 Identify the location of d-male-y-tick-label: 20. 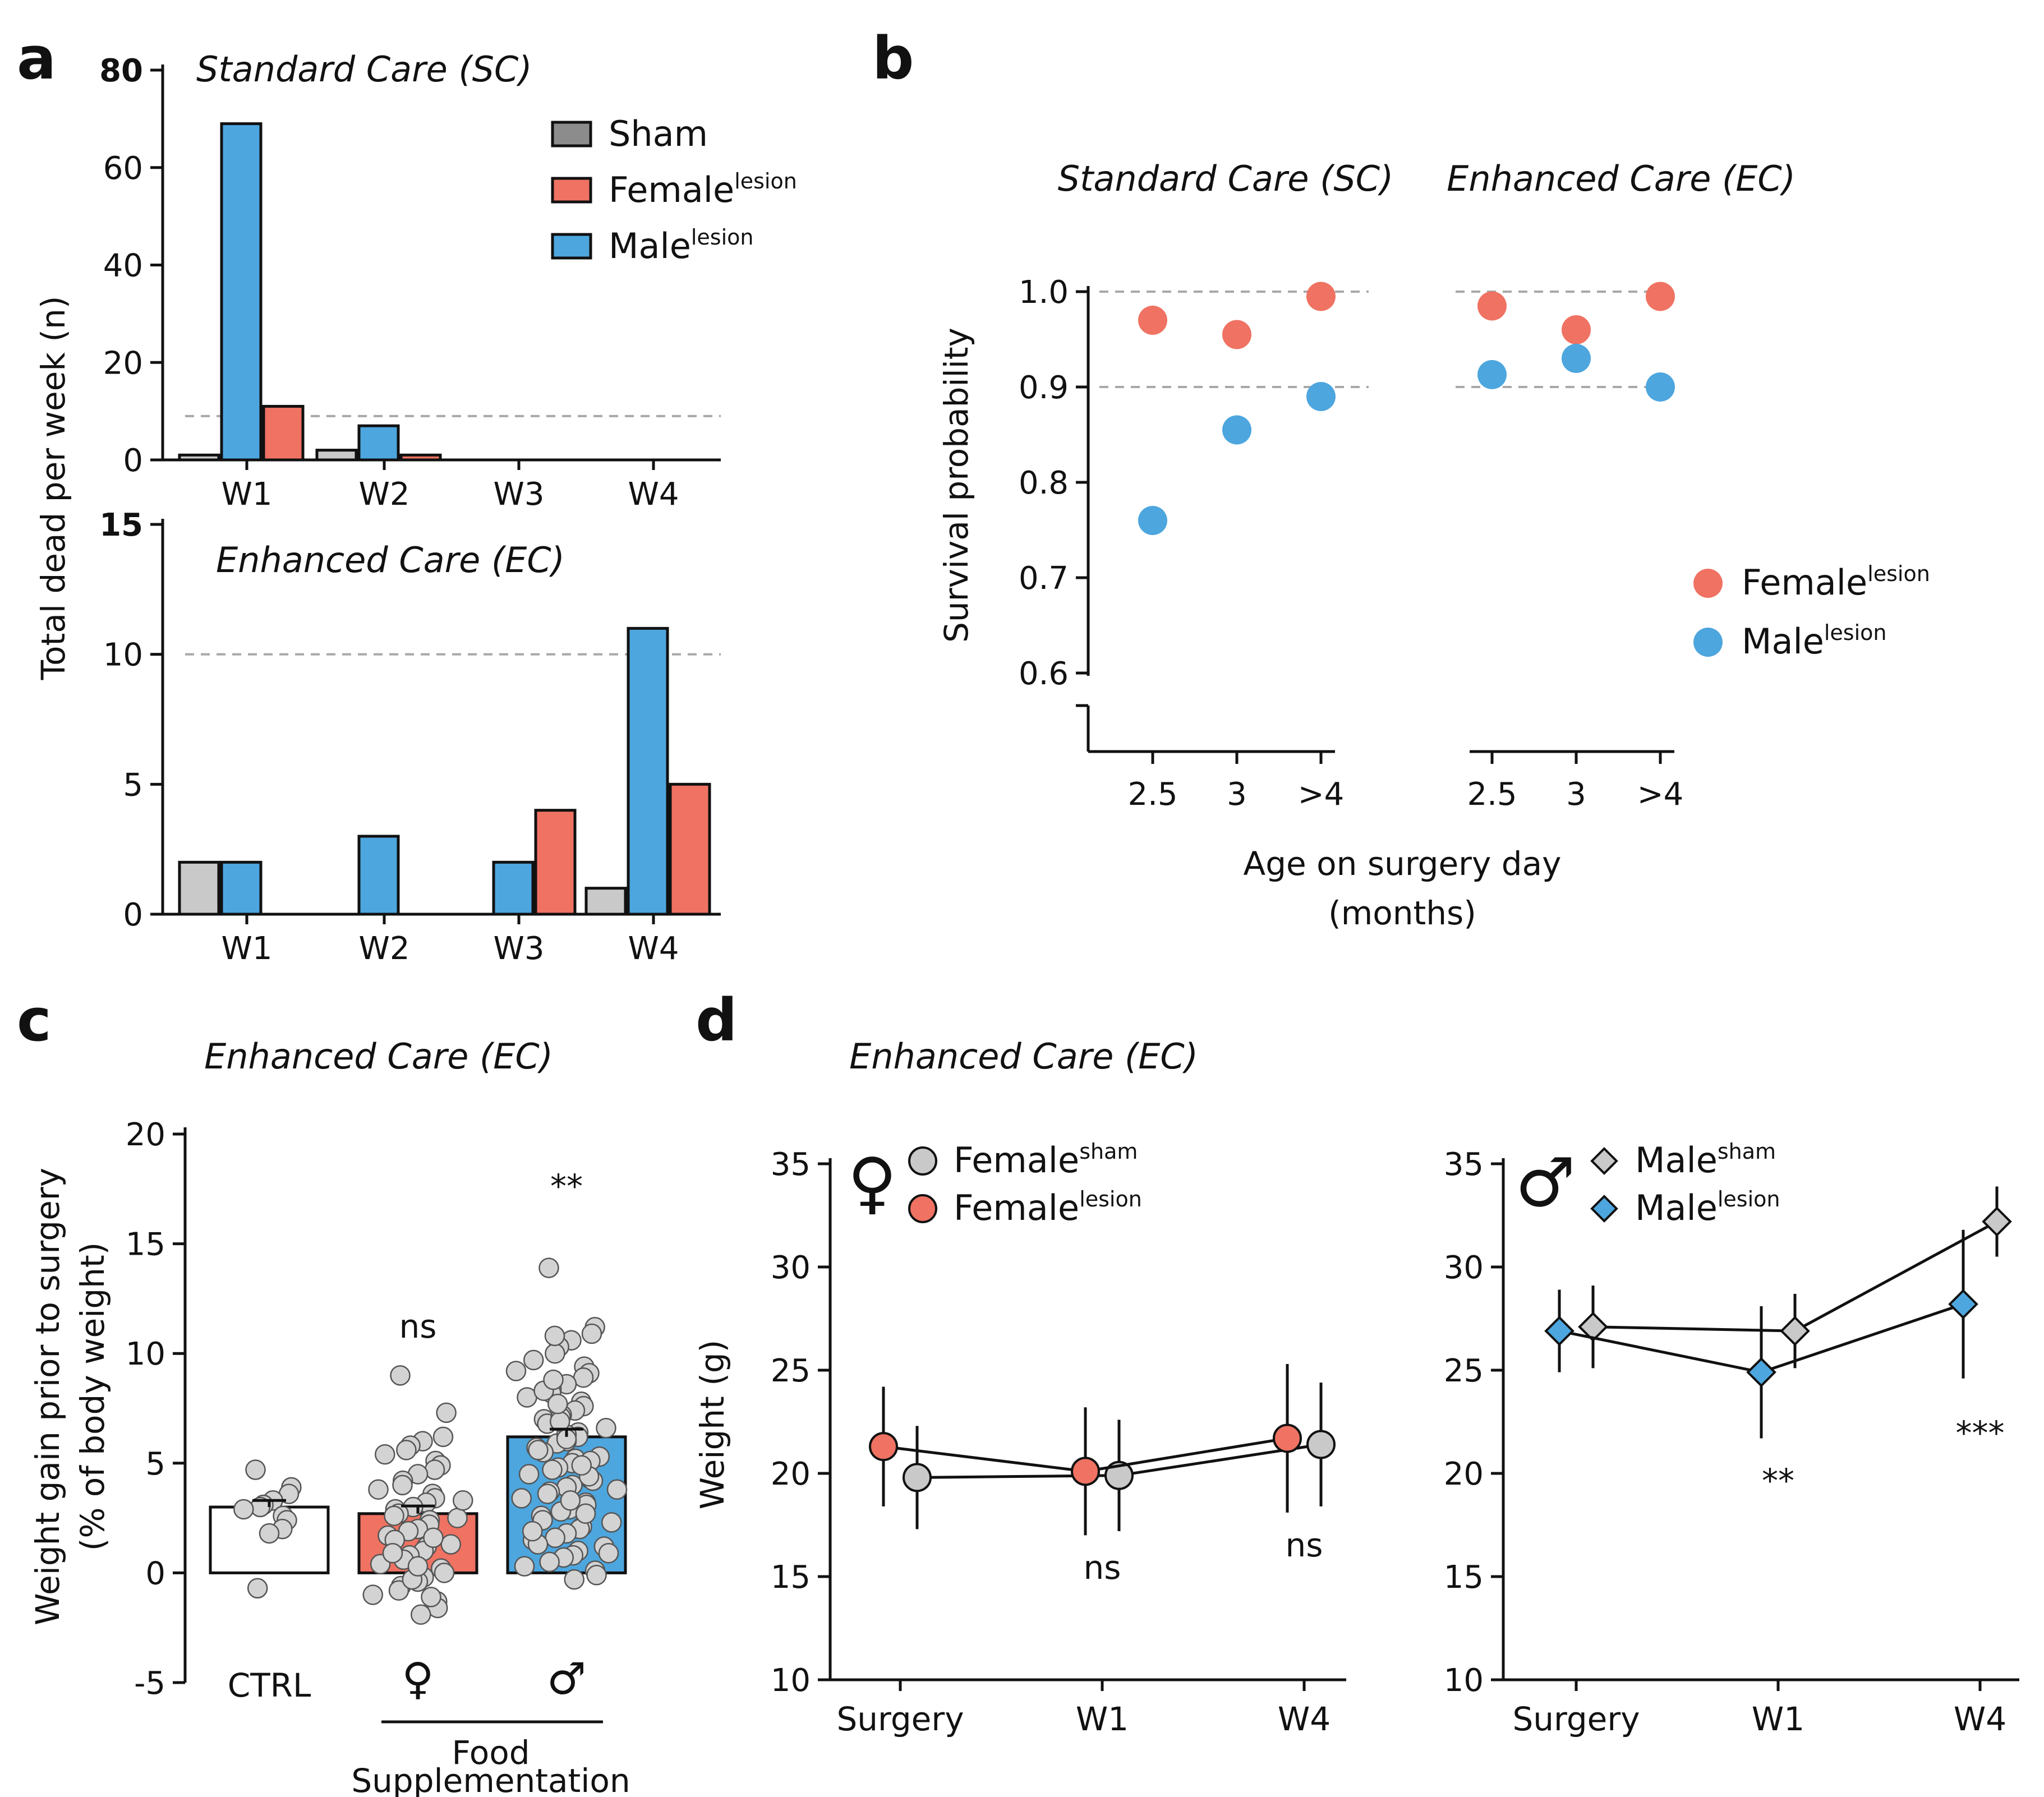
(1464, 1474).